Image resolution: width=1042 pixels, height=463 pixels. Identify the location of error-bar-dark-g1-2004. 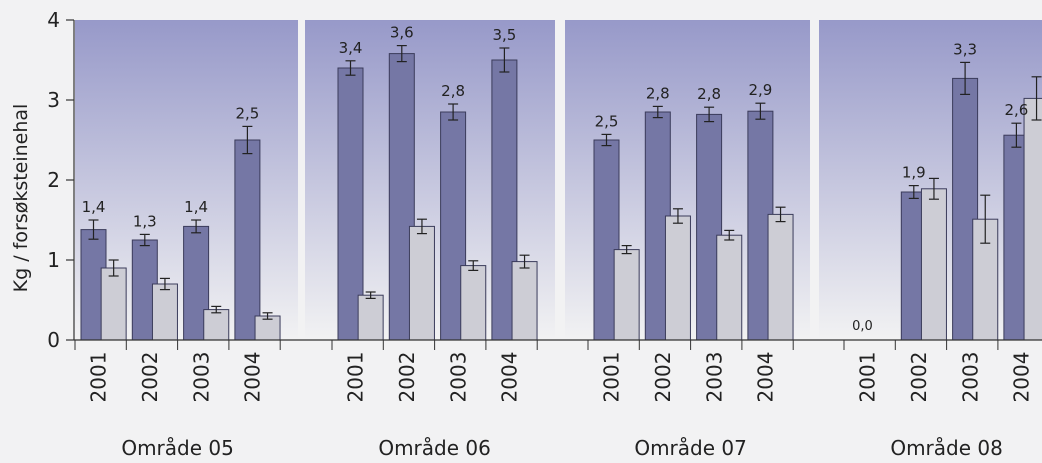
(247, 140).